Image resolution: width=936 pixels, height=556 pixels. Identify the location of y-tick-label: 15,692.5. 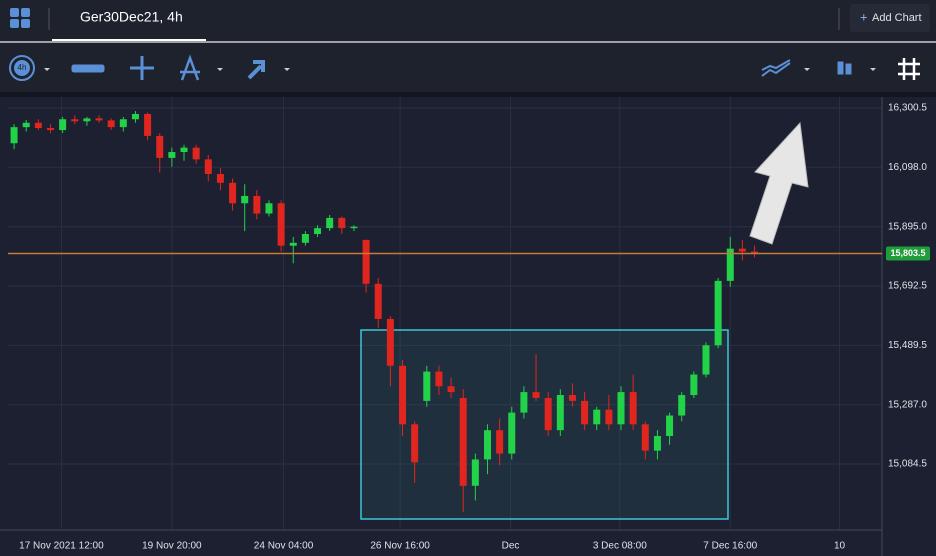
(907, 286).